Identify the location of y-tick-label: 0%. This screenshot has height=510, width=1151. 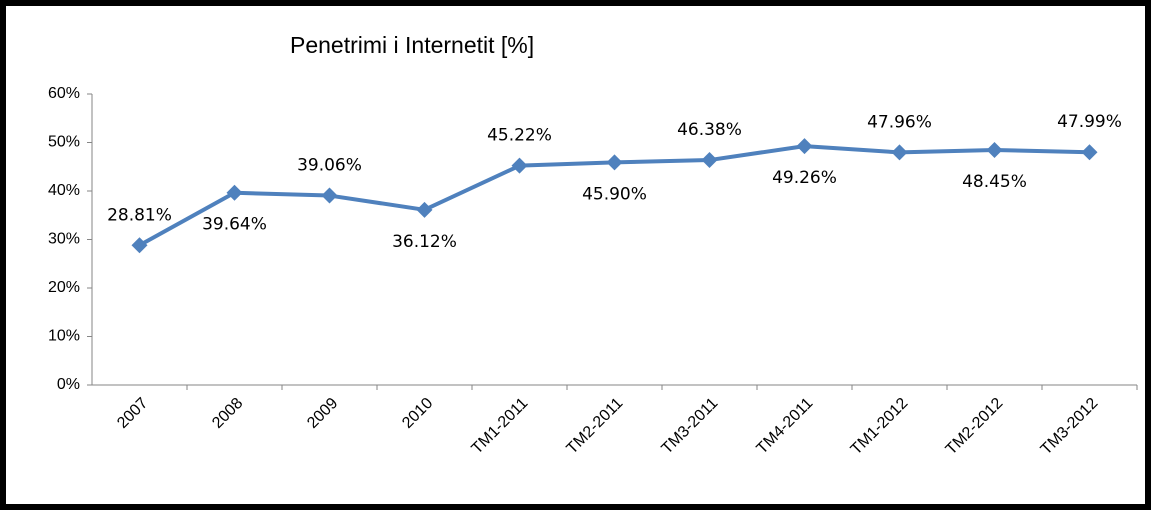
(68, 384).